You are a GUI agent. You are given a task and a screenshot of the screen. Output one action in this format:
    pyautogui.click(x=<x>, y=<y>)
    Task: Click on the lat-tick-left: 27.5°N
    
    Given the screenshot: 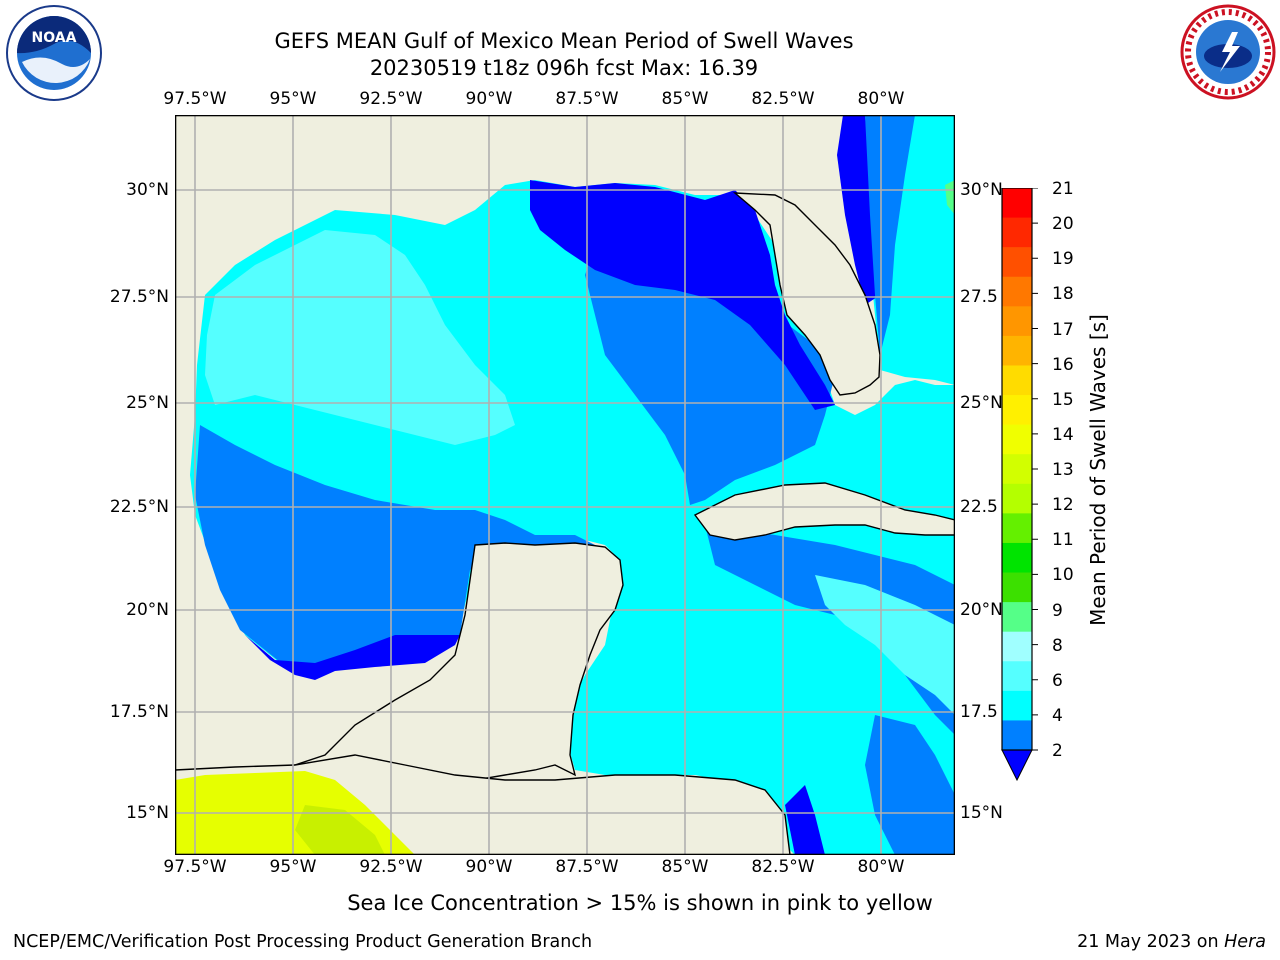 What is the action you would take?
    pyautogui.click(x=139, y=297)
    